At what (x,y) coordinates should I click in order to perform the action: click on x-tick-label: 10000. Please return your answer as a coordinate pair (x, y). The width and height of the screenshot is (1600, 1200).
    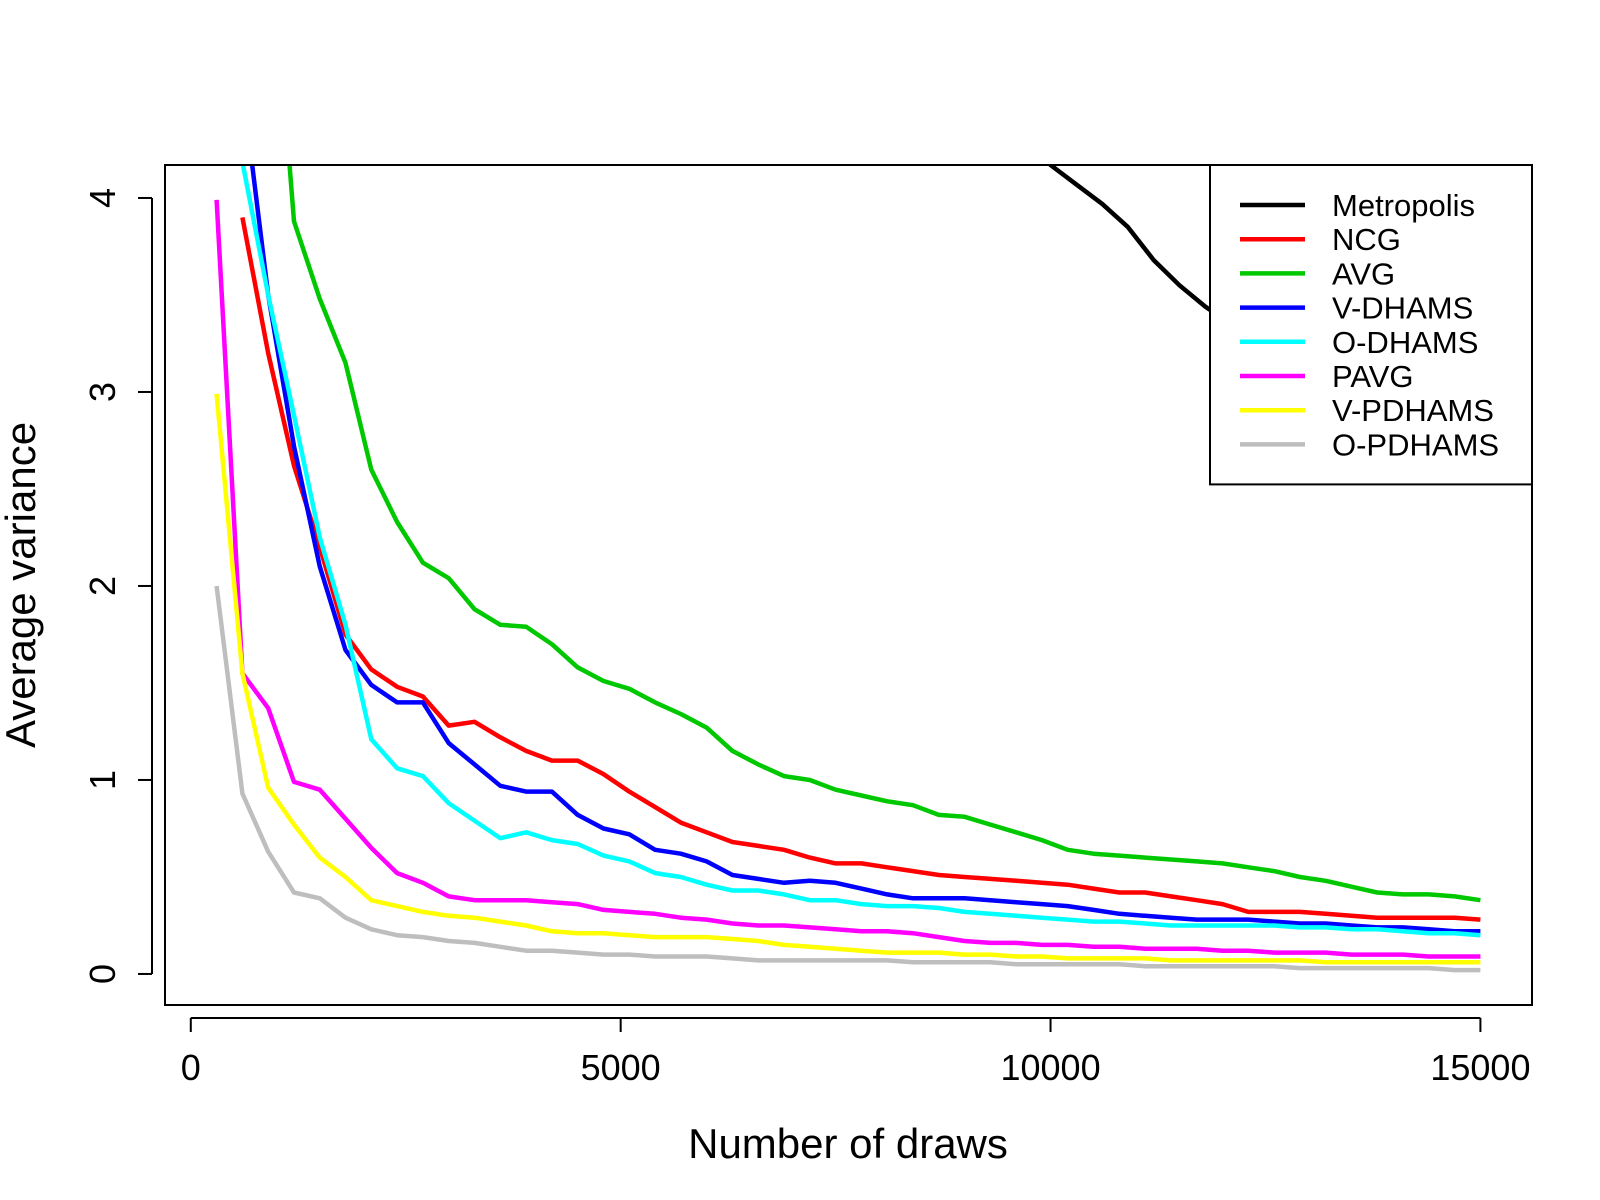
    Looking at the image, I should click on (1050, 1067).